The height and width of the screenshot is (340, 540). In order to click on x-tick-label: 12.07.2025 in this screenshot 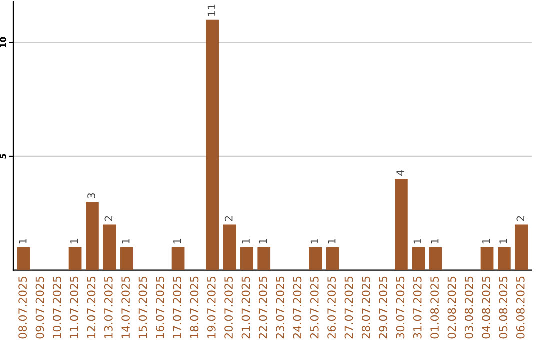, I will do `click(91, 307)`.